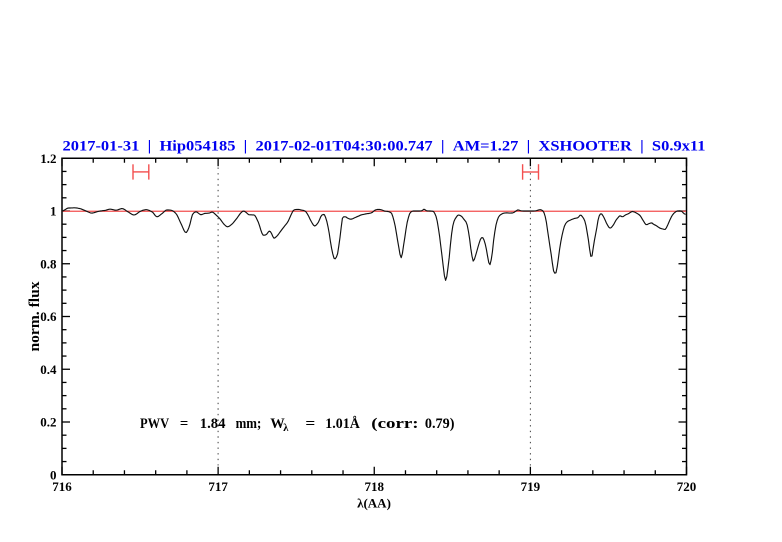 Image resolution: width=782 pixels, height=542 pixels. I want to click on svg-text: 718, so click(375, 486).